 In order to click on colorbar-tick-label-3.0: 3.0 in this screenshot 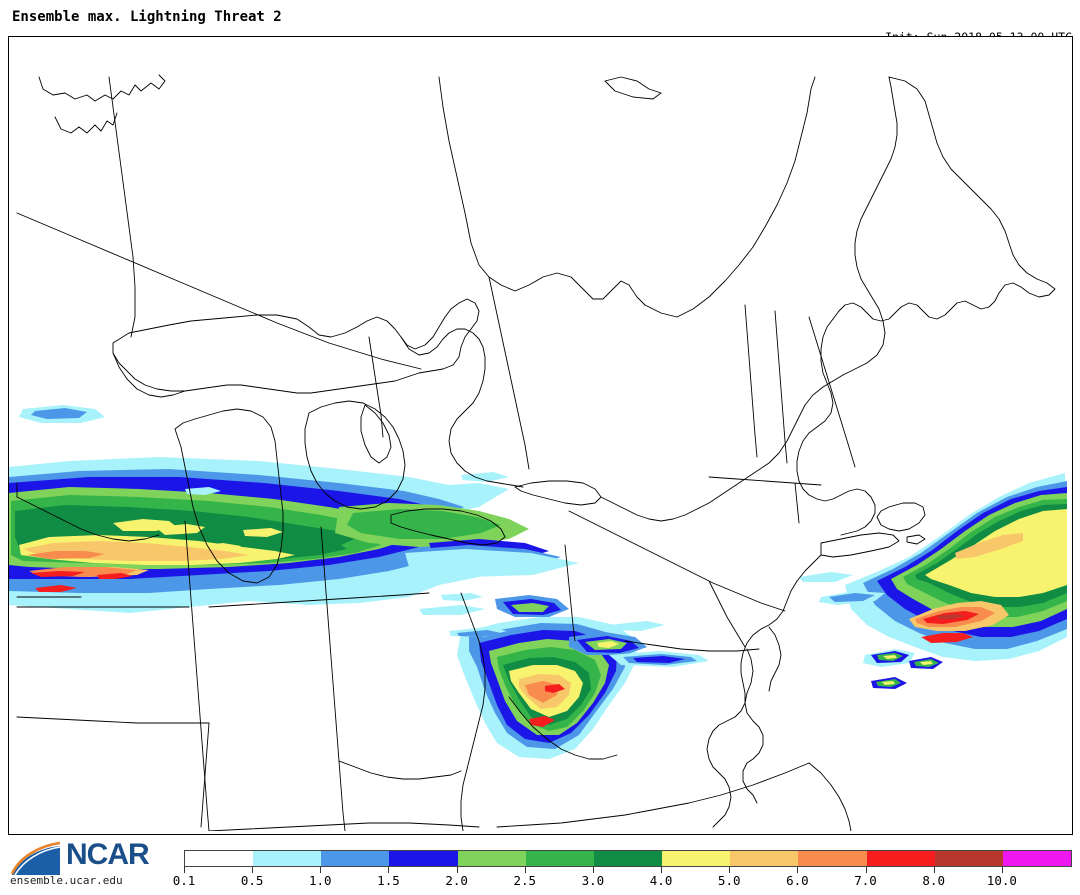, I will do `click(593, 880)`.